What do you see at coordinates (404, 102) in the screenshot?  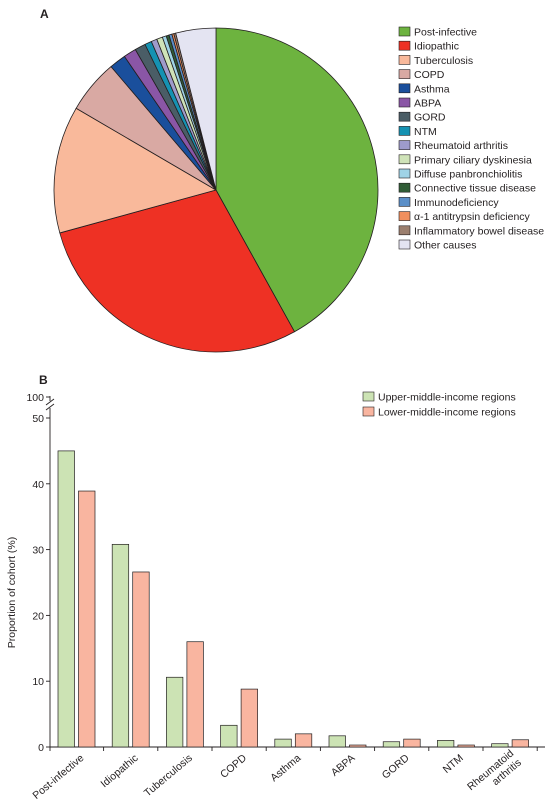 I see `legend-swatch-abpa` at bounding box center [404, 102].